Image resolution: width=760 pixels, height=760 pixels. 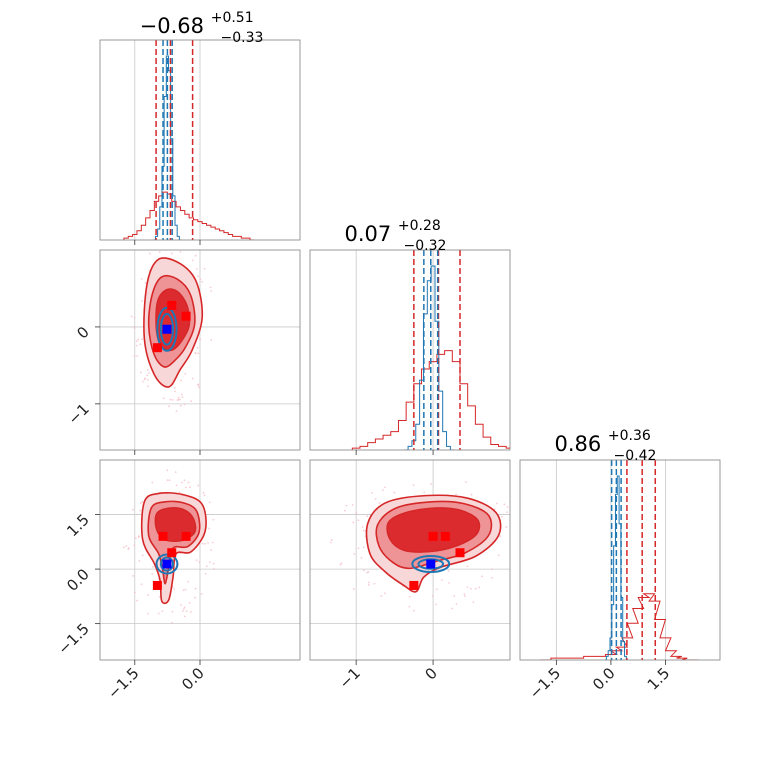 What do you see at coordinates (429, 357) in the screenshot?
I see `blue-histogram` at bounding box center [429, 357].